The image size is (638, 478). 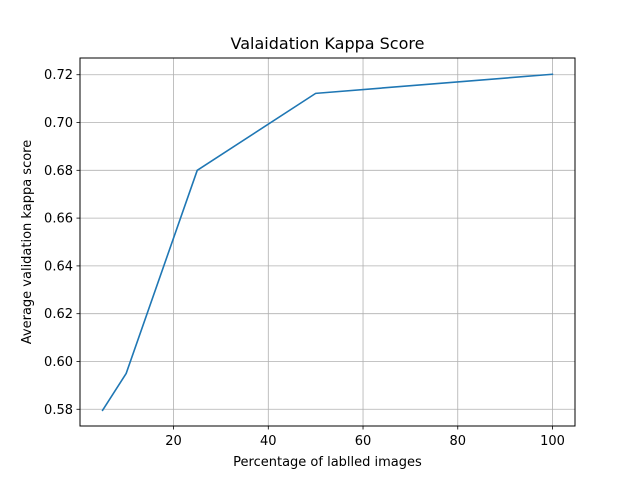 What do you see at coordinates (58, 314) in the screenshot?
I see `y-tick-label: 0.62` at bounding box center [58, 314].